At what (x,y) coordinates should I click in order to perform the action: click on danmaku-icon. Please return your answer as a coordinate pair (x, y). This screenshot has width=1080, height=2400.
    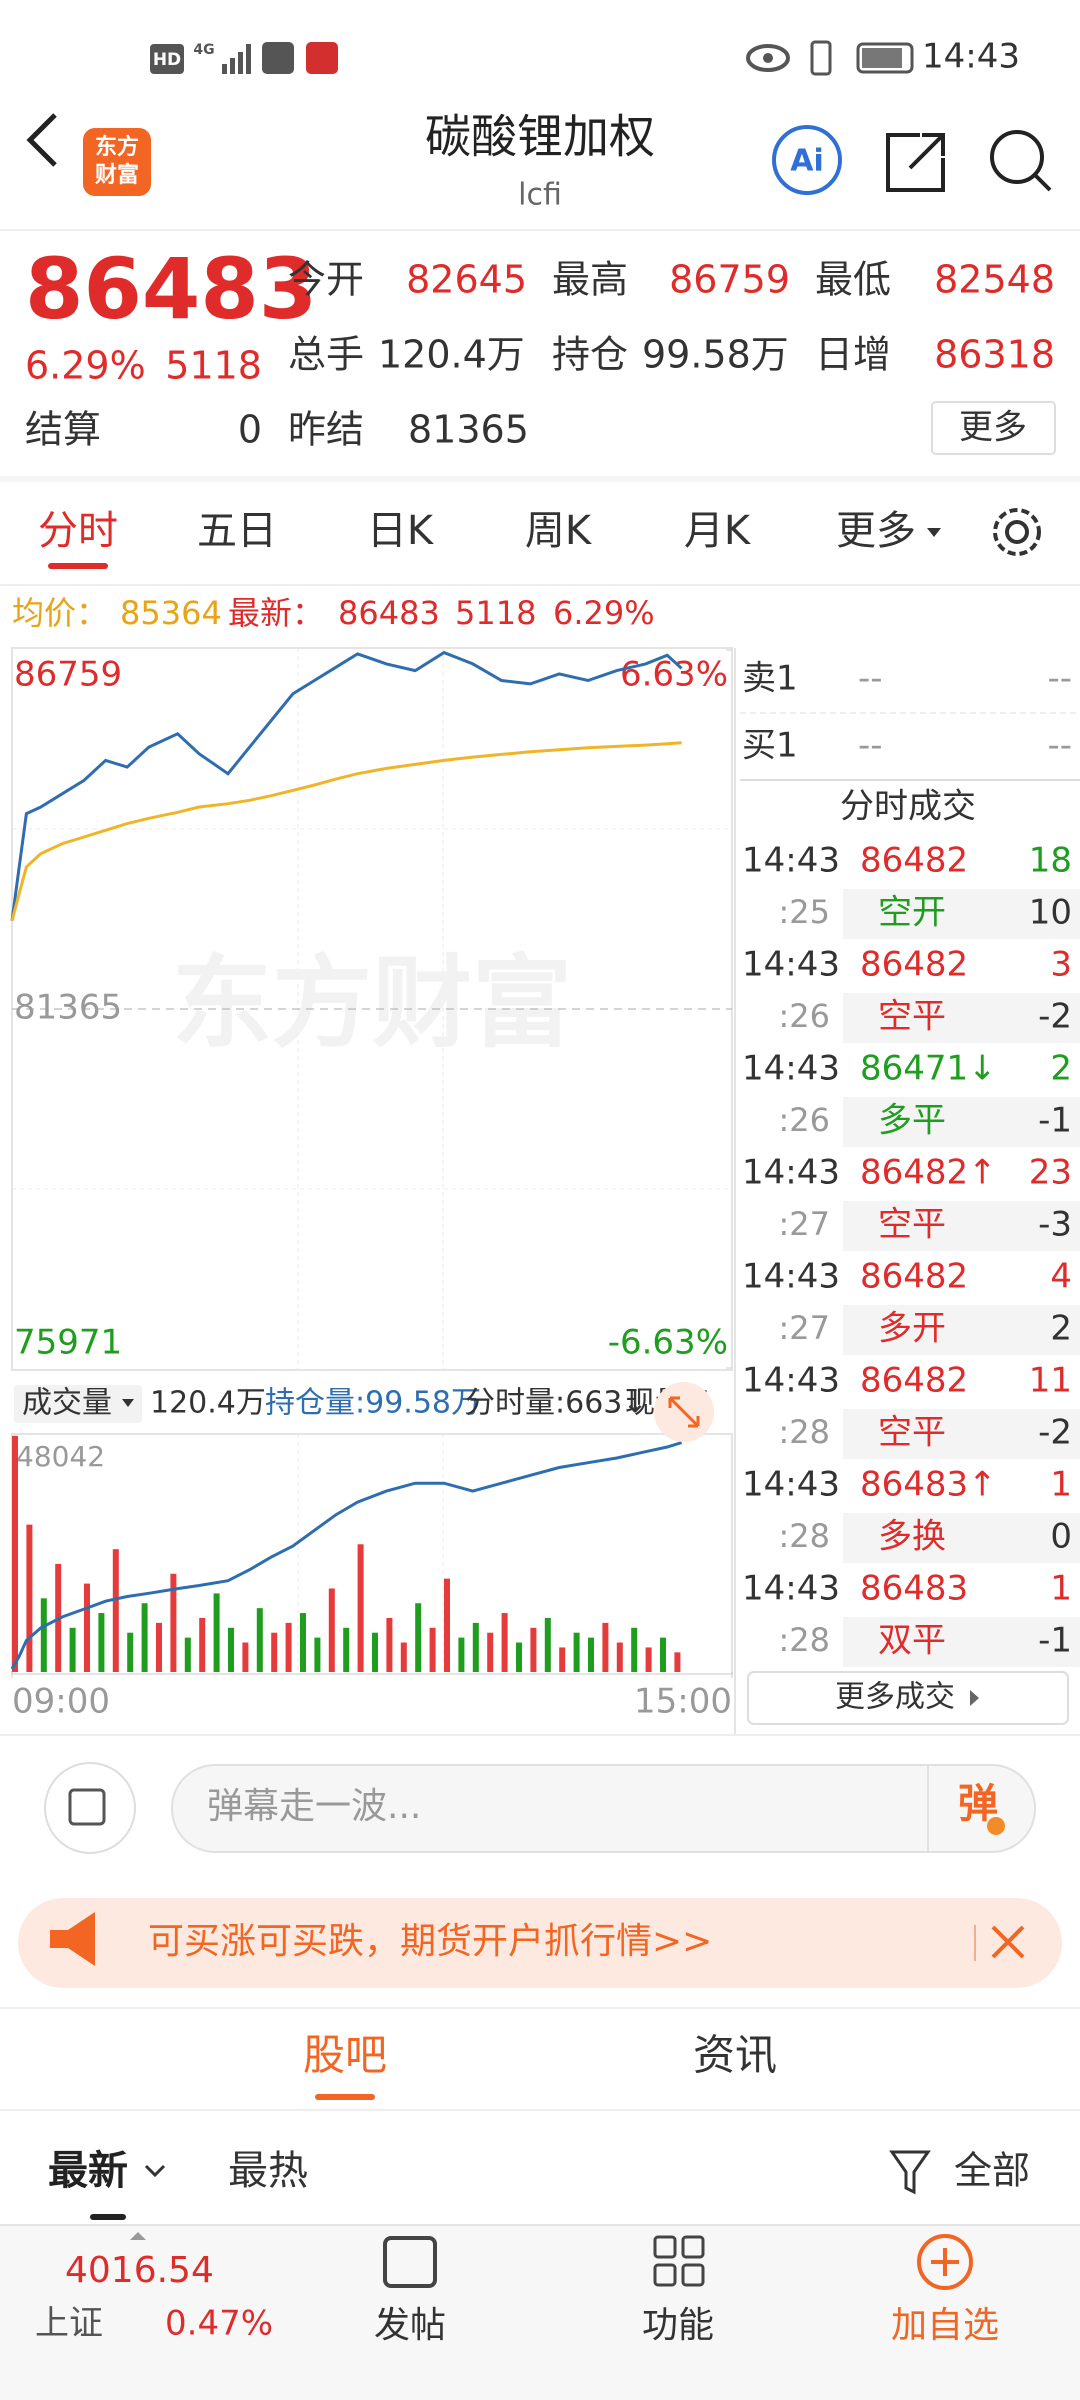
    Looking at the image, I should click on (87, 1807).